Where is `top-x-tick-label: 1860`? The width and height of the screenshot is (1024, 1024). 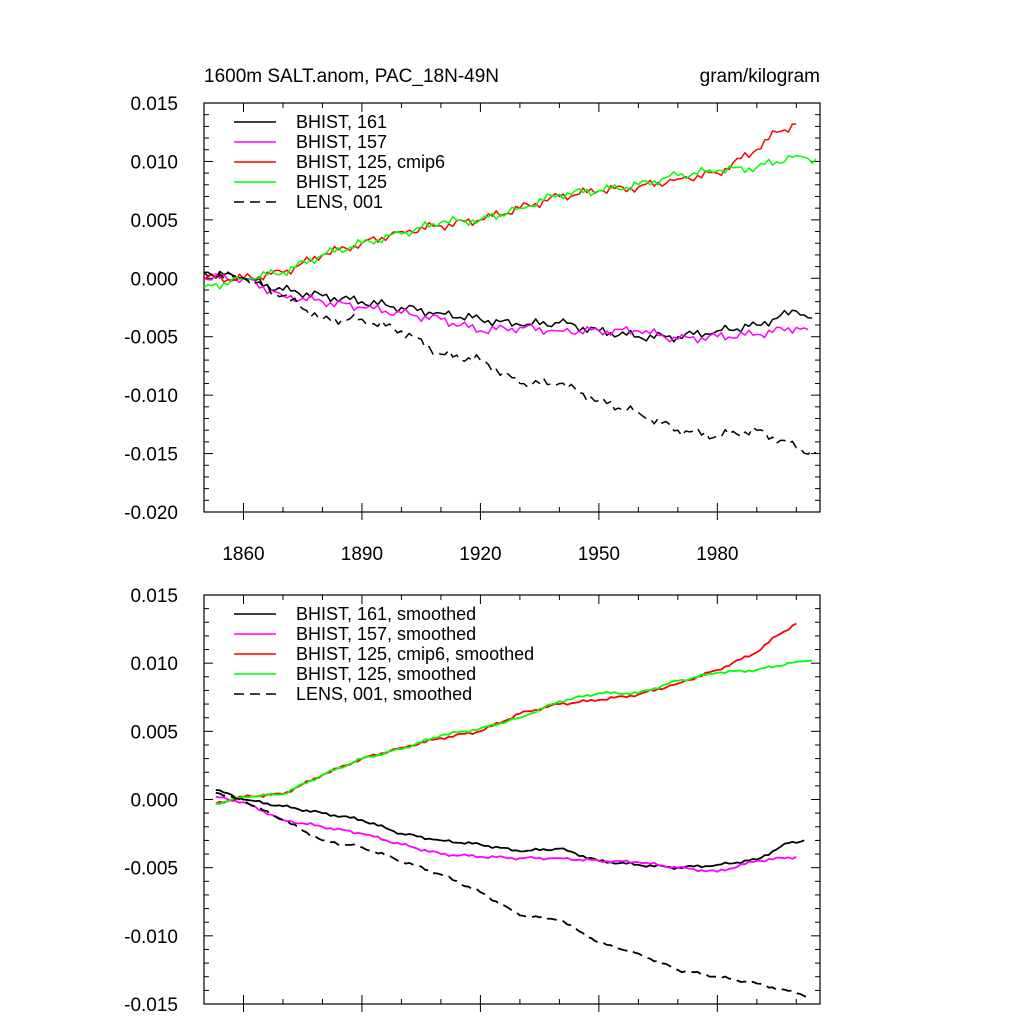
top-x-tick-label: 1860 is located at coordinates (243, 554).